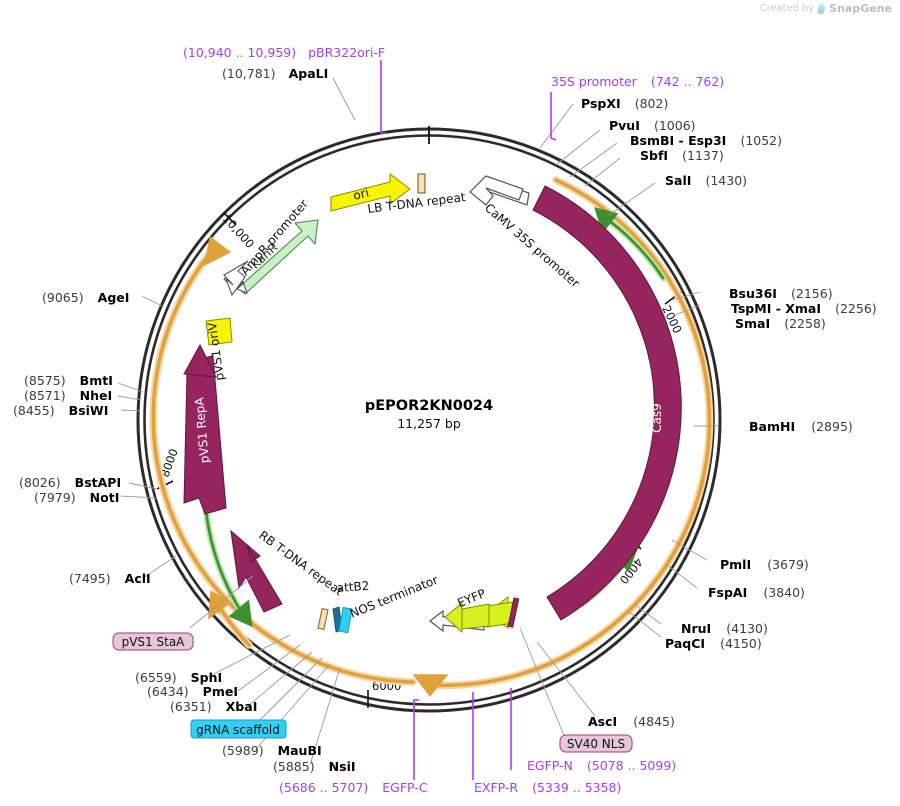 The width and height of the screenshot is (900, 806). I want to click on enzyme-sbfi: SbfI (1137), so click(682, 154).